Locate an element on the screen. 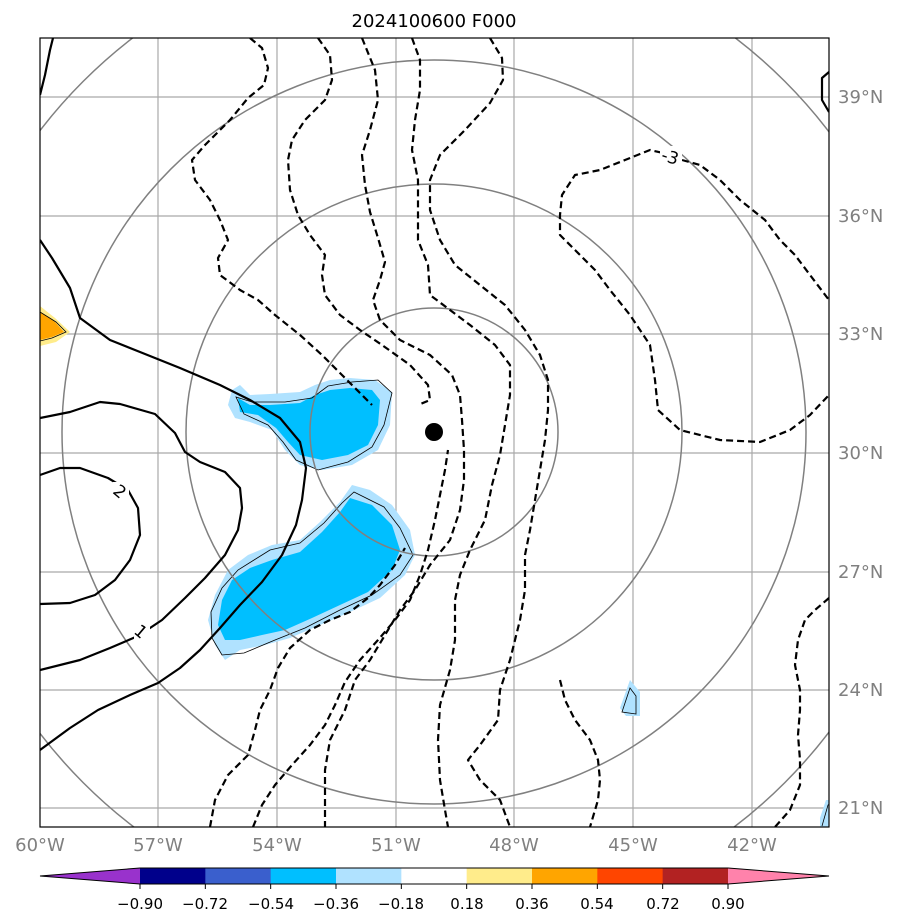 The height and width of the screenshot is (924, 900). lon-tick-51w: 51°W is located at coordinates (396, 845).